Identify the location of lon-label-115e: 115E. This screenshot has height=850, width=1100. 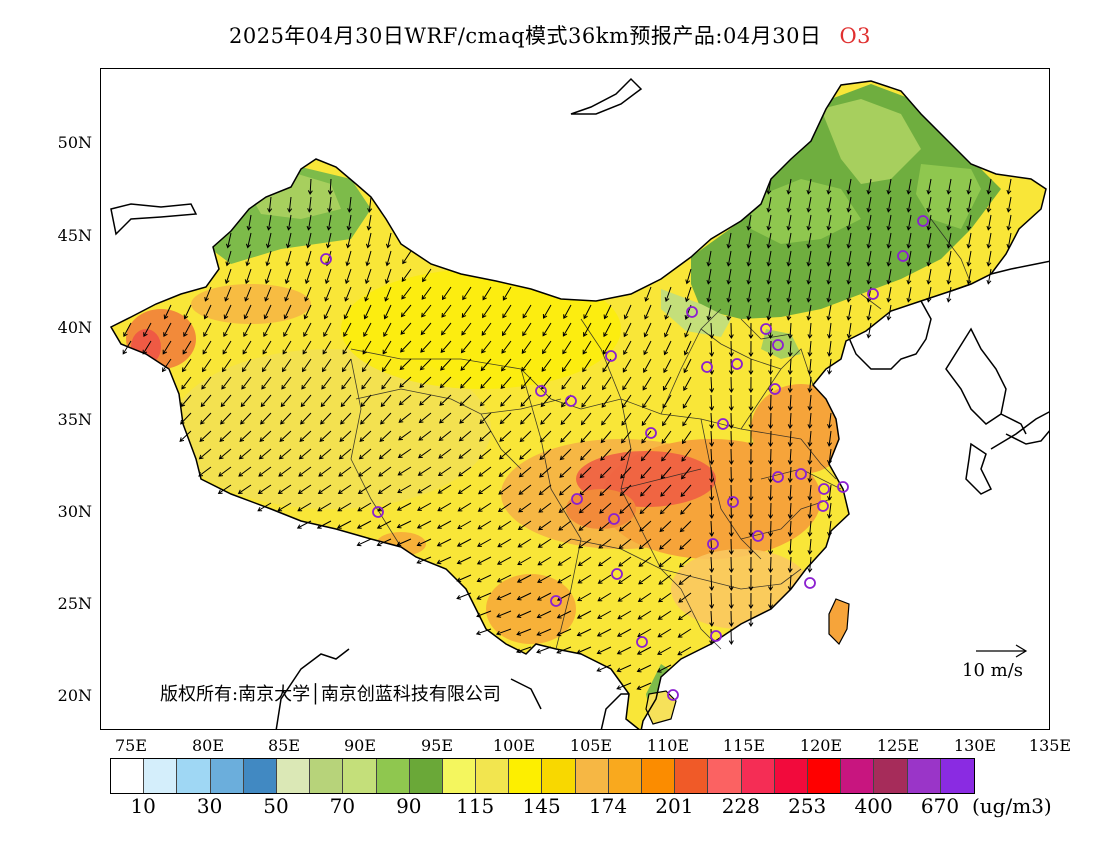
(744, 745).